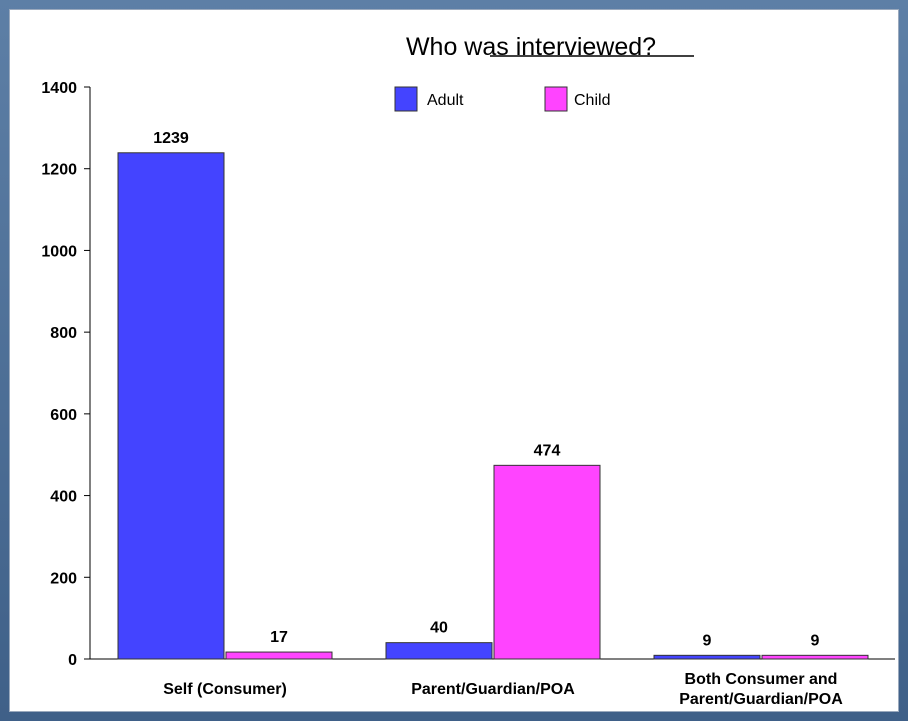  What do you see at coordinates (72, 660) in the screenshot?
I see `y-tick-label: 0` at bounding box center [72, 660].